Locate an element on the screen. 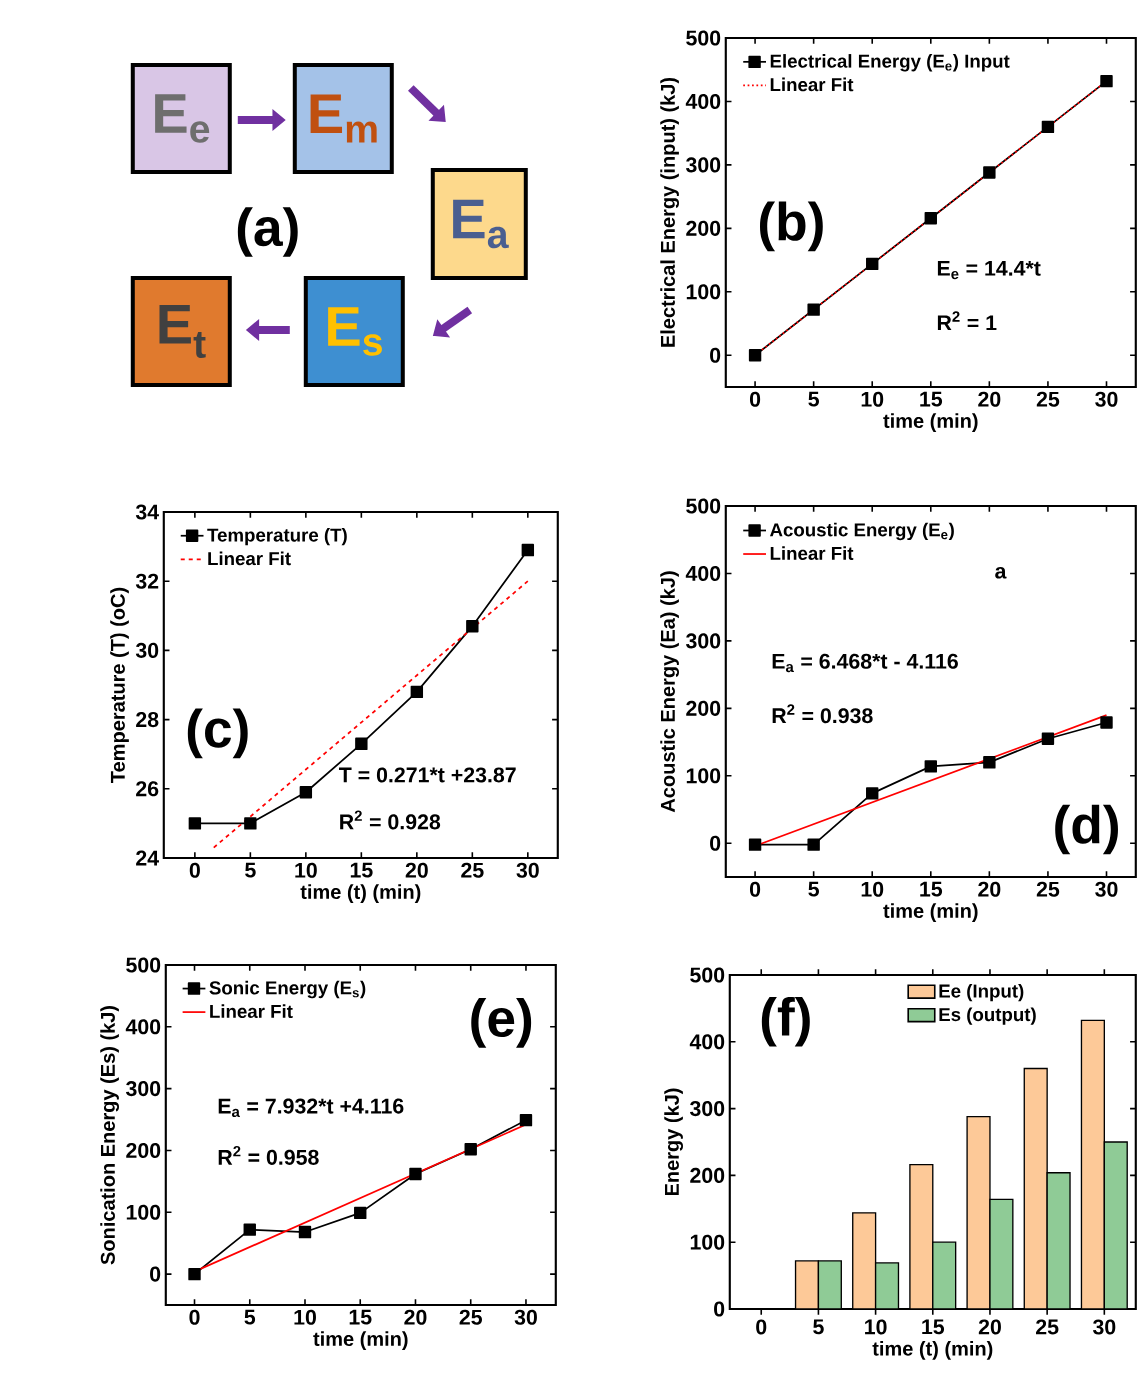  annotation: a is located at coordinates (1001, 572).